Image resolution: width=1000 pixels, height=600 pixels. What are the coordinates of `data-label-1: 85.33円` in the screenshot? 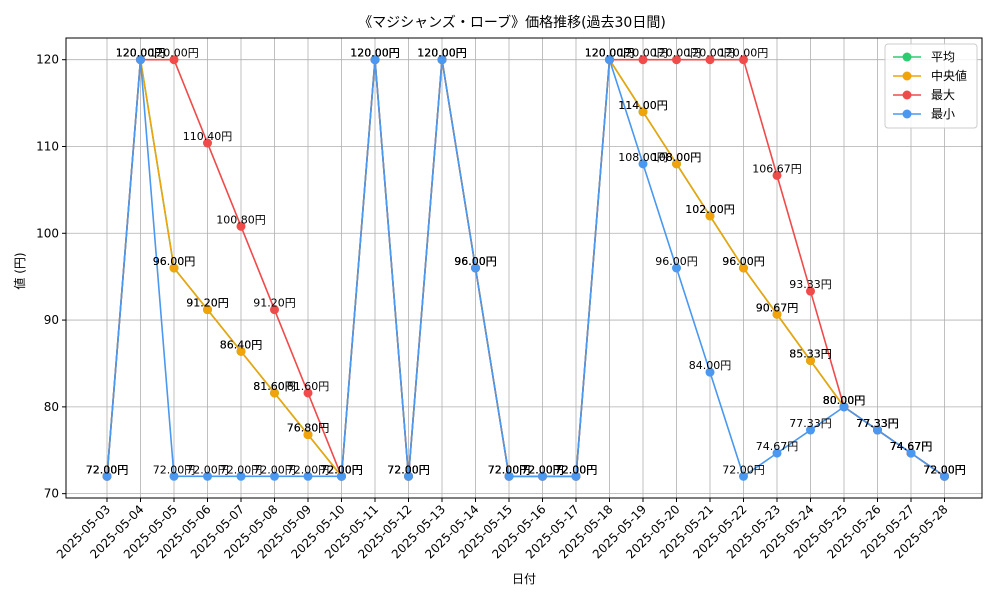 It's located at (810, 354).